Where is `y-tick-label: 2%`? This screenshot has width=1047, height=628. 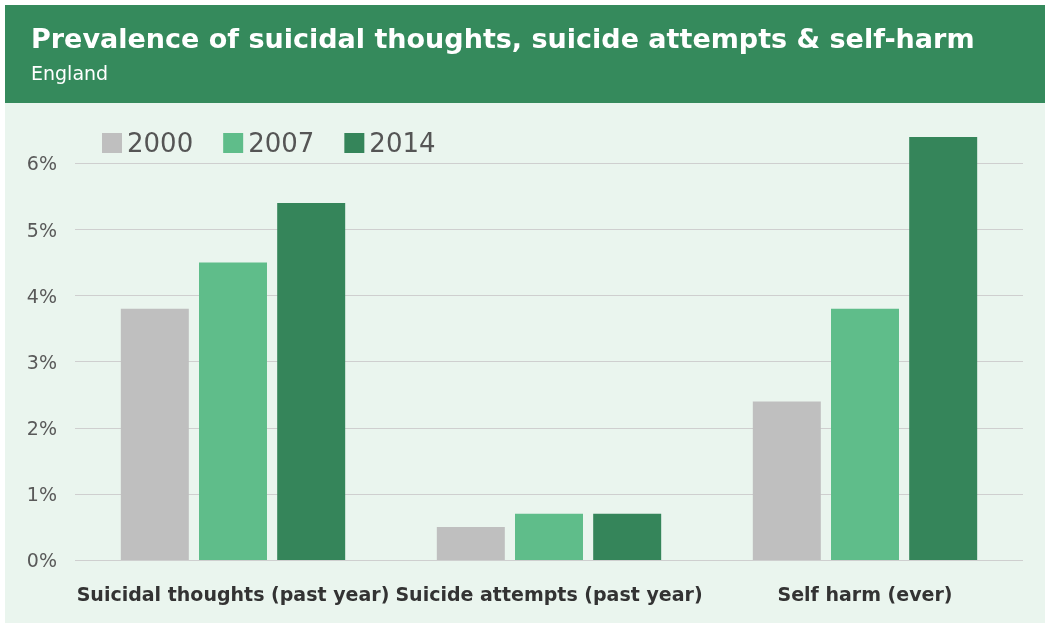
y-tick-label: 2% is located at coordinates (41, 427).